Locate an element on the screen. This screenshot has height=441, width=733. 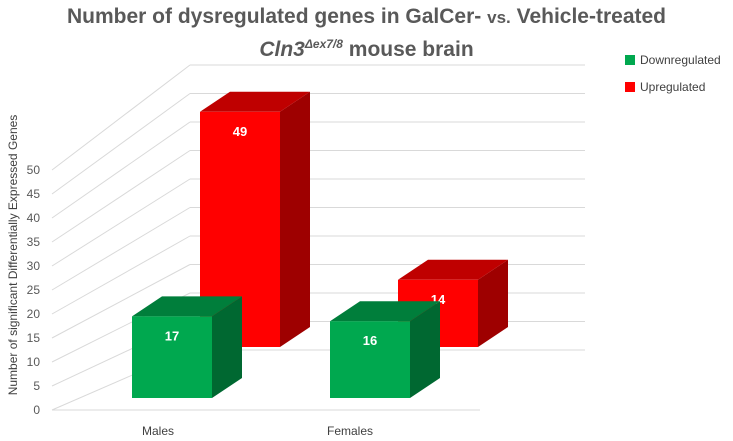
data-label: 17 is located at coordinates (172, 335).